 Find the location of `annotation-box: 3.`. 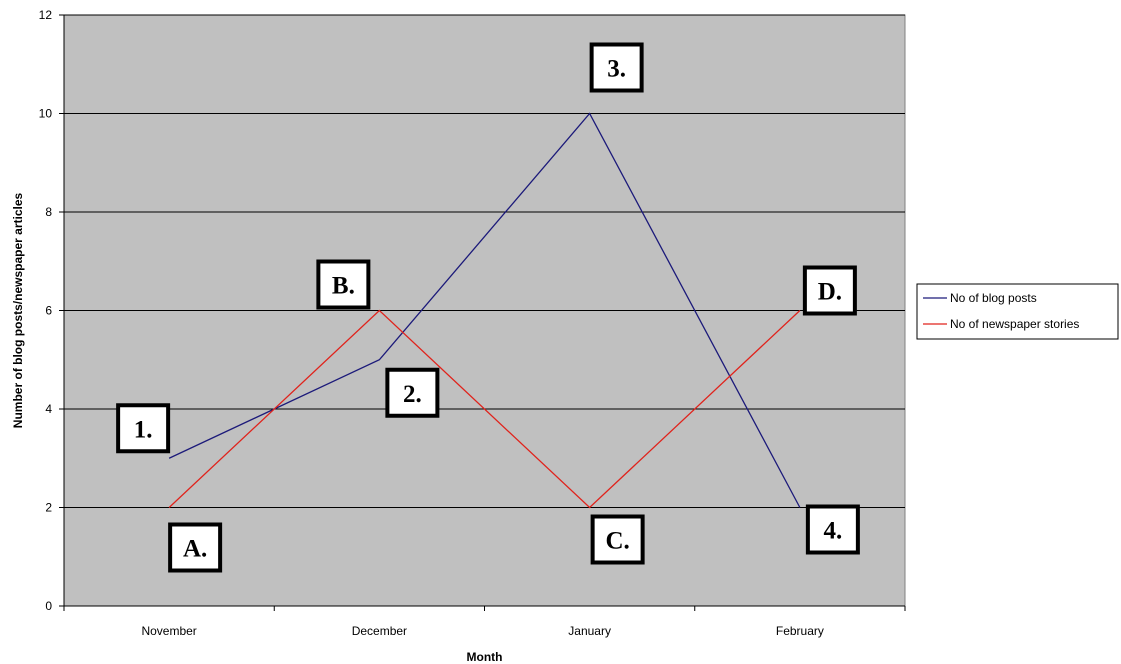

annotation-box: 3. is located at coordinates (616, 67).